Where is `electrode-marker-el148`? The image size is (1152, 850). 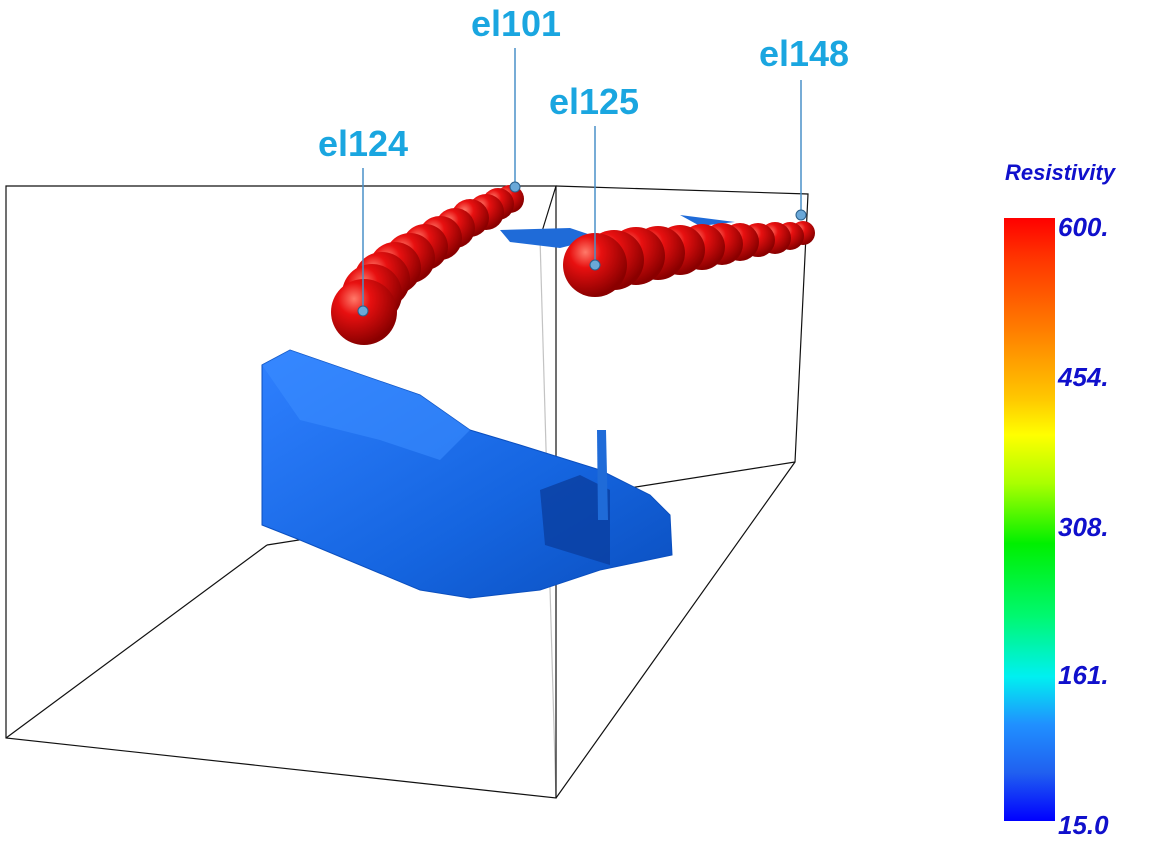 electrode-marker-el148 is located at coordinates (801, 215).